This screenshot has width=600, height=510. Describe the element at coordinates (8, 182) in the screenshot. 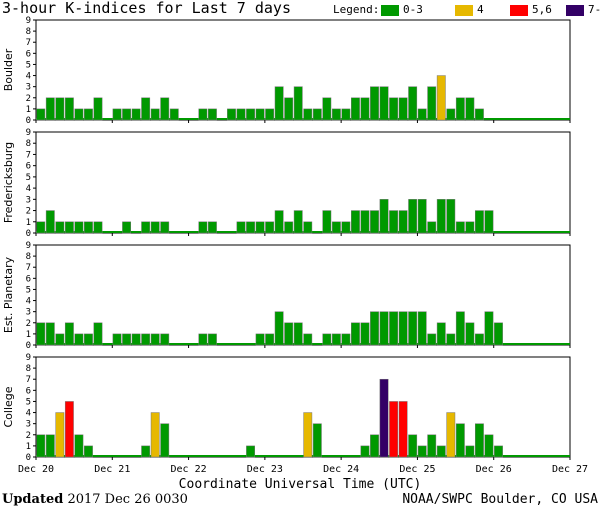

I see `y-axis-title: Fredericksburg` at that location.